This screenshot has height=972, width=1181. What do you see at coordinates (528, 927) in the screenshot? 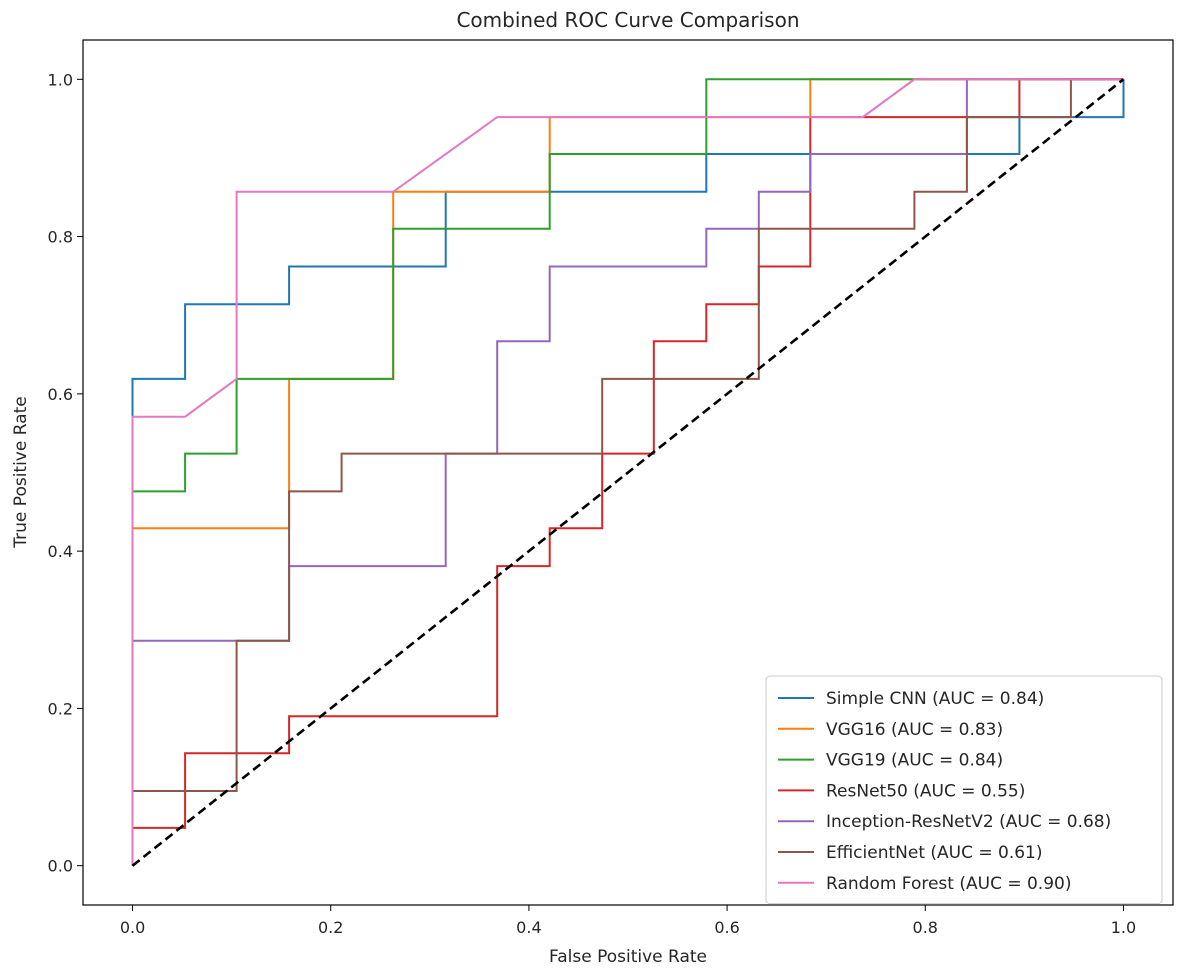
I see `x-tick-label-2: 0.4` at bounding box center [528, 927].